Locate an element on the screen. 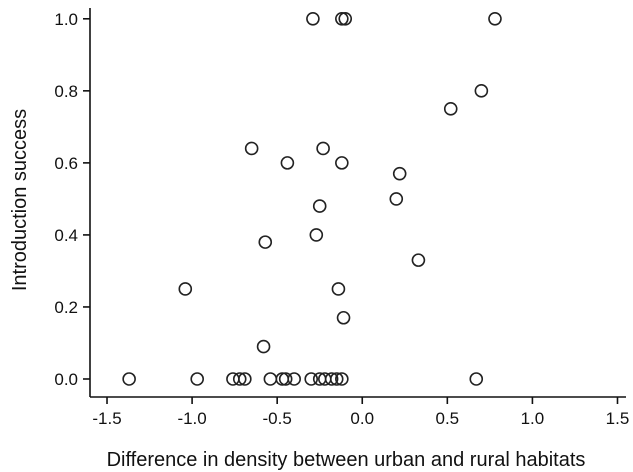  x-tick-label: 1.5 is located at coordinates (618, 418).